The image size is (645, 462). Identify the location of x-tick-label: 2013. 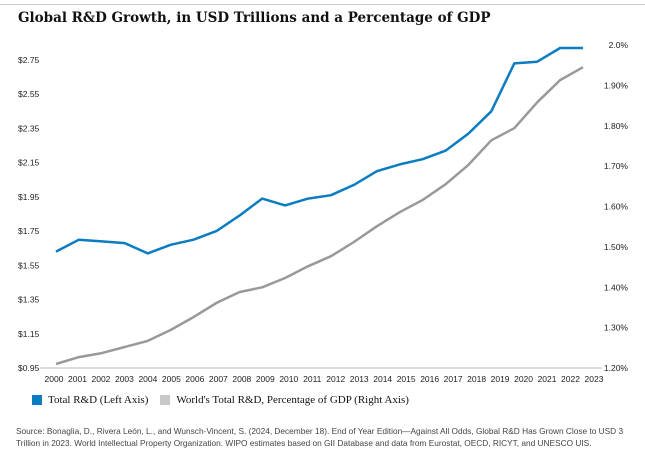
(359, 379).